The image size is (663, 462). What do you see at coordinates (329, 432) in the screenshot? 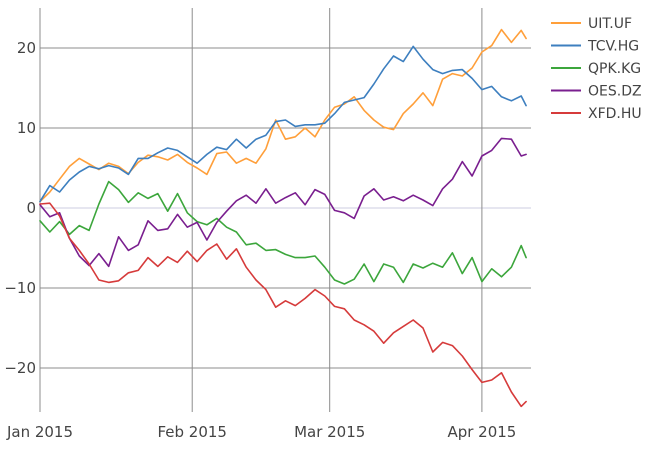
I see `x-tick-label: Mar 2015` at bounding box center [329, 432].